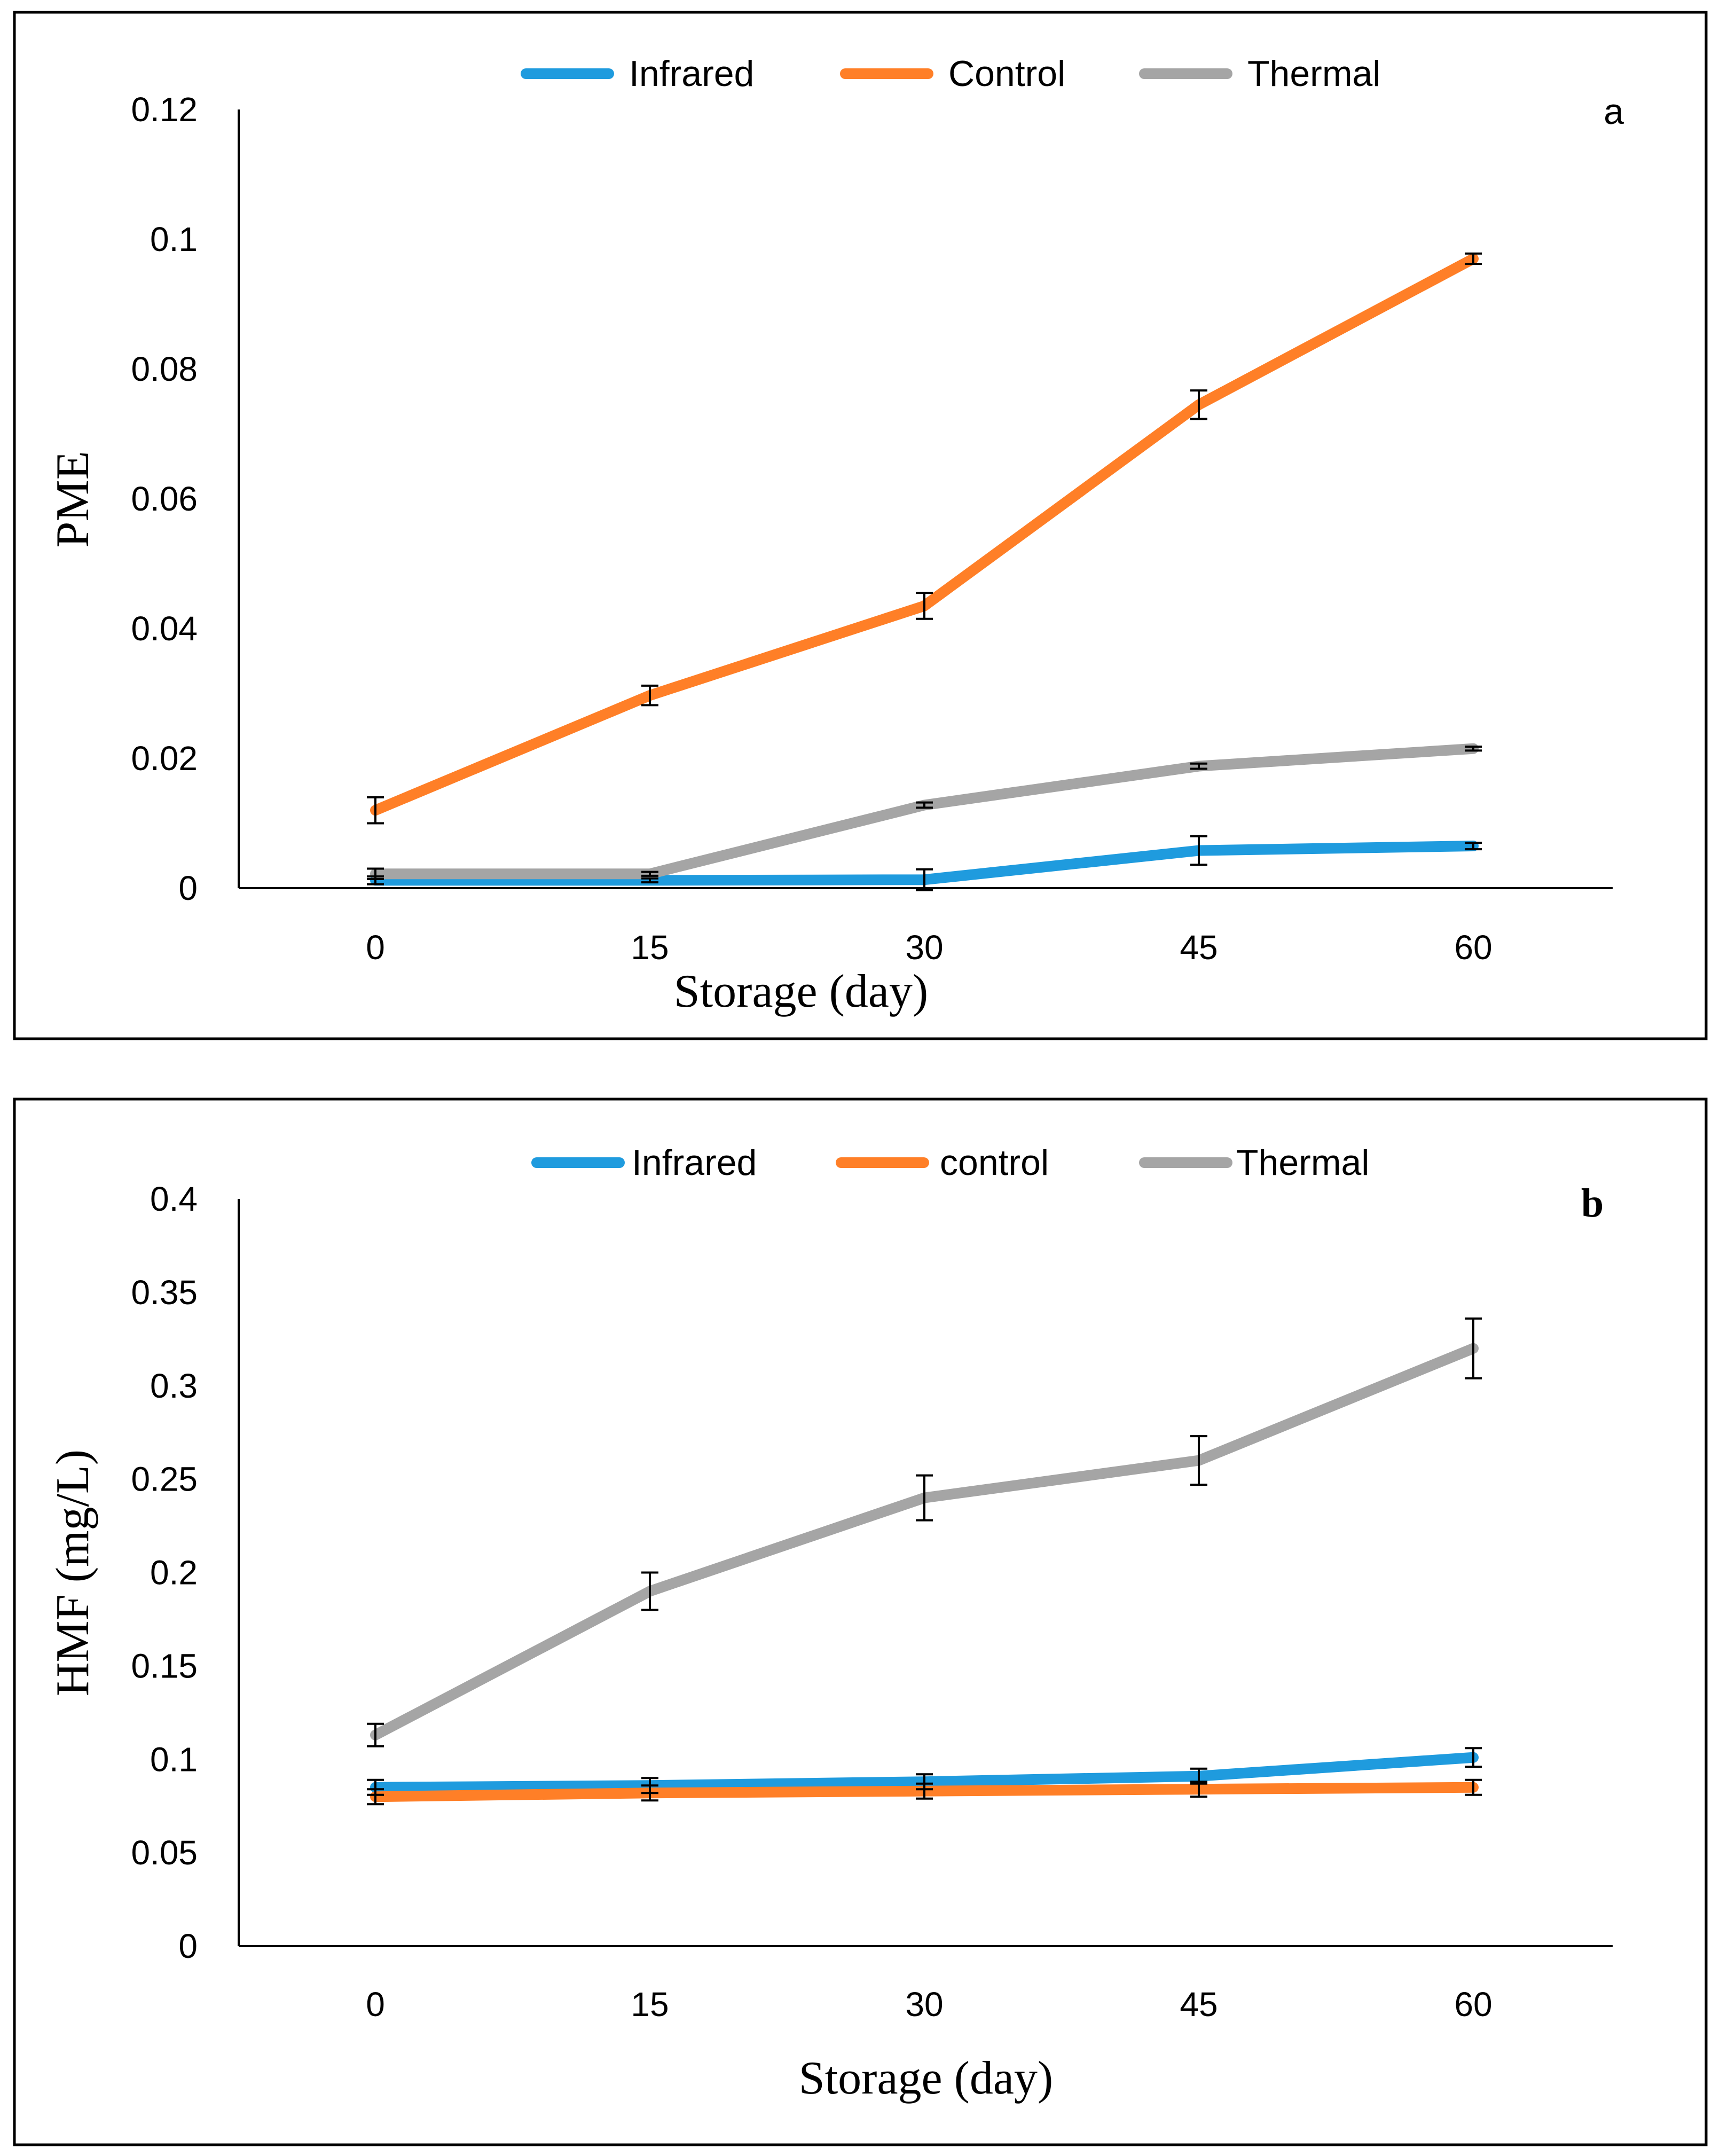  What do you see at coordinates (1473, 2004) in the screenshot?
I see `panel-b-x-tick-label: 60` at bounding box center [1473, 2004].